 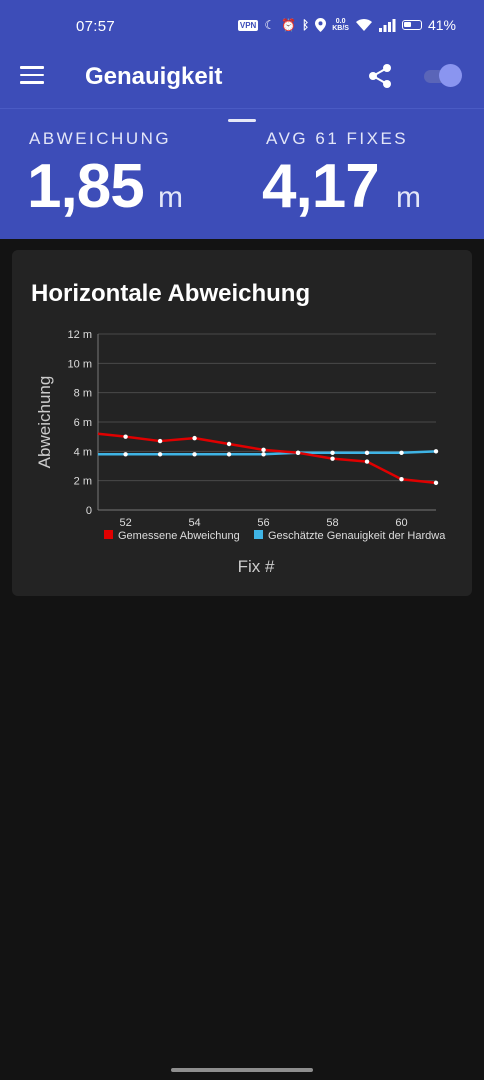 What do you see at coordinates (408, 197) in the screenshot?
I see `avg-unit: m` at bounding box center [408, 197].